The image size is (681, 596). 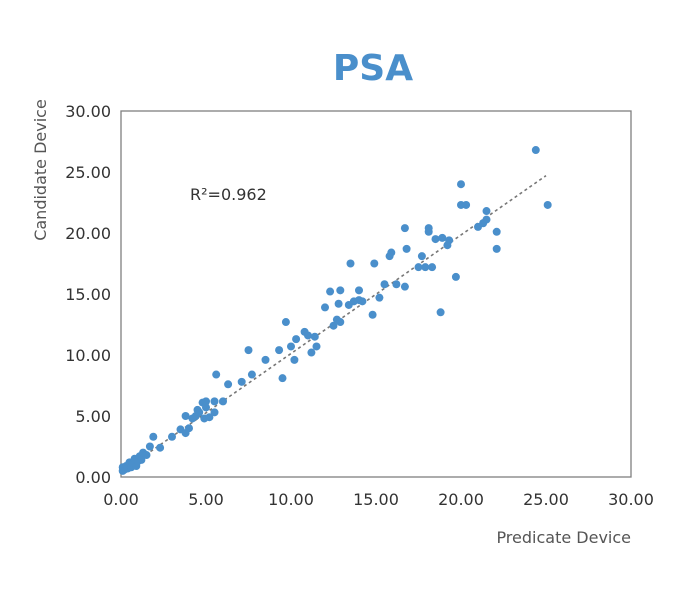 I want to click on x-axis-label: Predicate Device, so click(x=563, y=537).